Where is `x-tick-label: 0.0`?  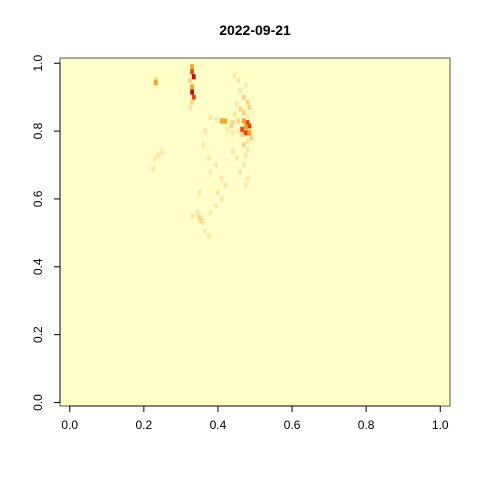
x-tick-label: 0.0 is located at coordinates (69, 425).